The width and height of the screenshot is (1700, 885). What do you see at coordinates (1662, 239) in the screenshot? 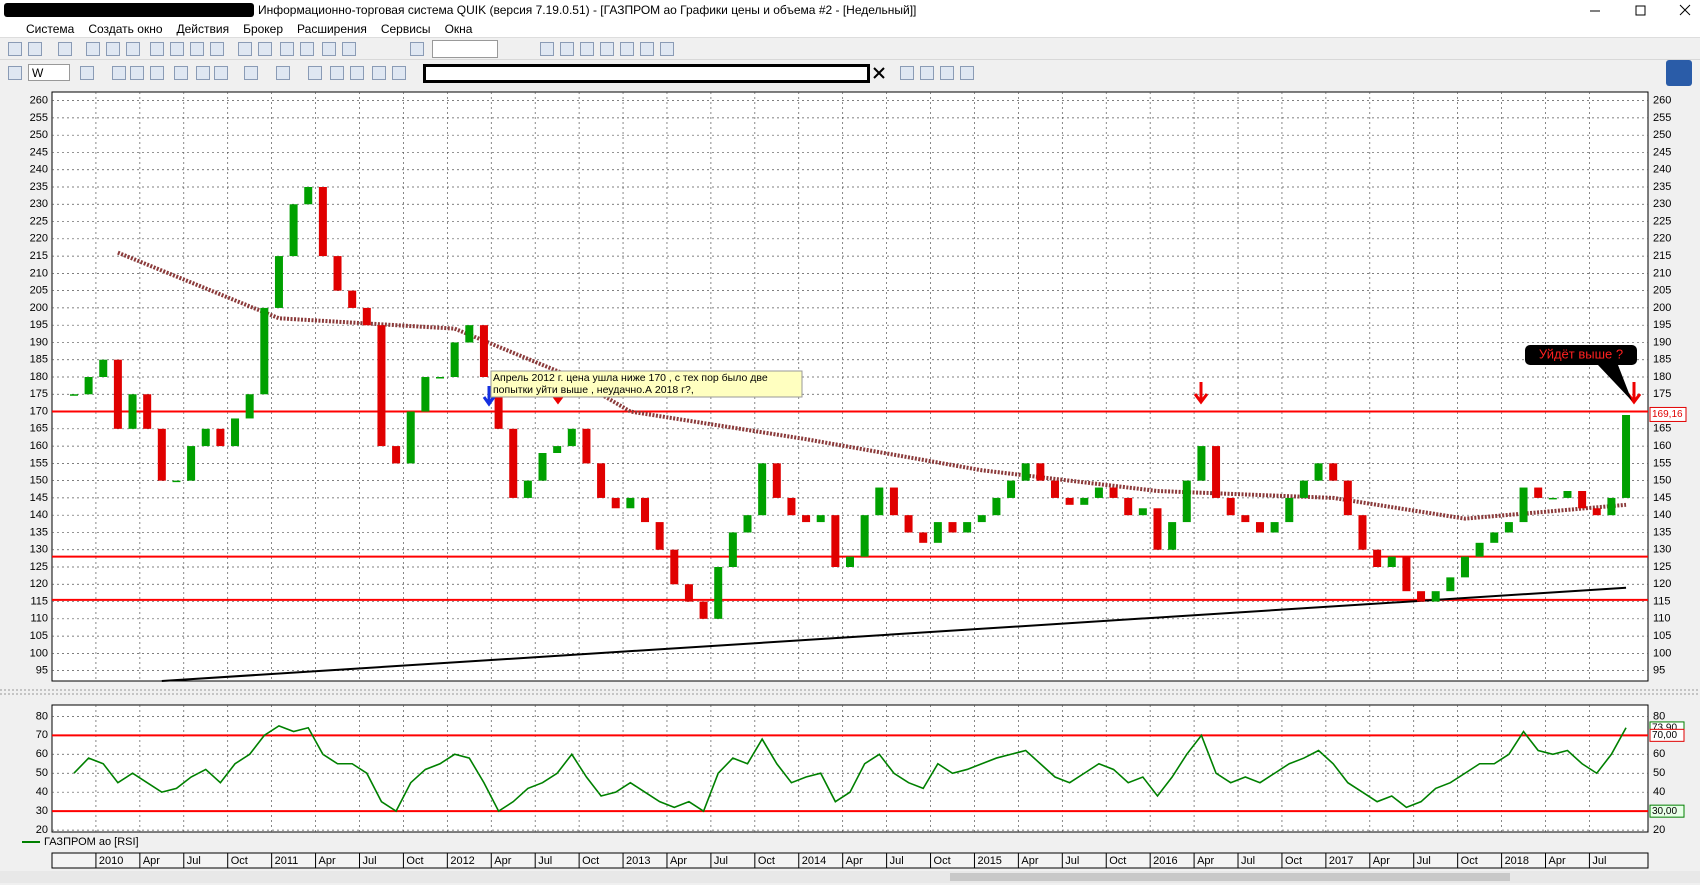
I see `y-tick-label-right: 220` at bounding box center [1662, 239].